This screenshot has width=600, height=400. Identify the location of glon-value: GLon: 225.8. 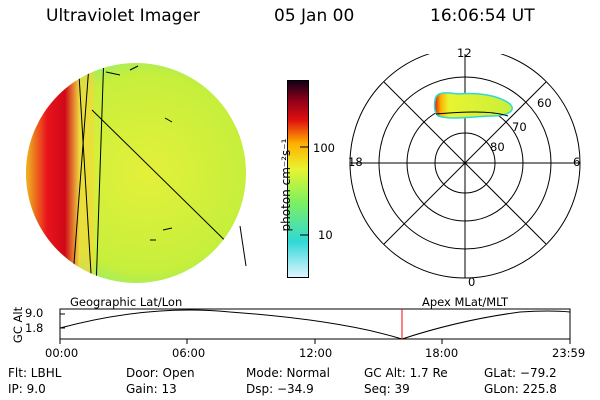
(520, 389).